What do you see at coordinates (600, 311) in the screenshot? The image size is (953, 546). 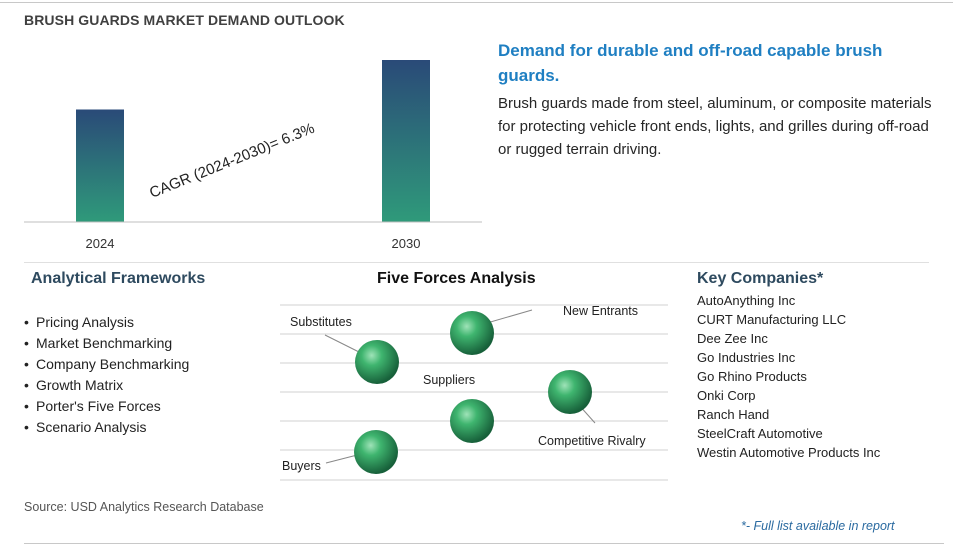 I see `new-entrants-label: New Entrants` at bounding box center [600, 311].